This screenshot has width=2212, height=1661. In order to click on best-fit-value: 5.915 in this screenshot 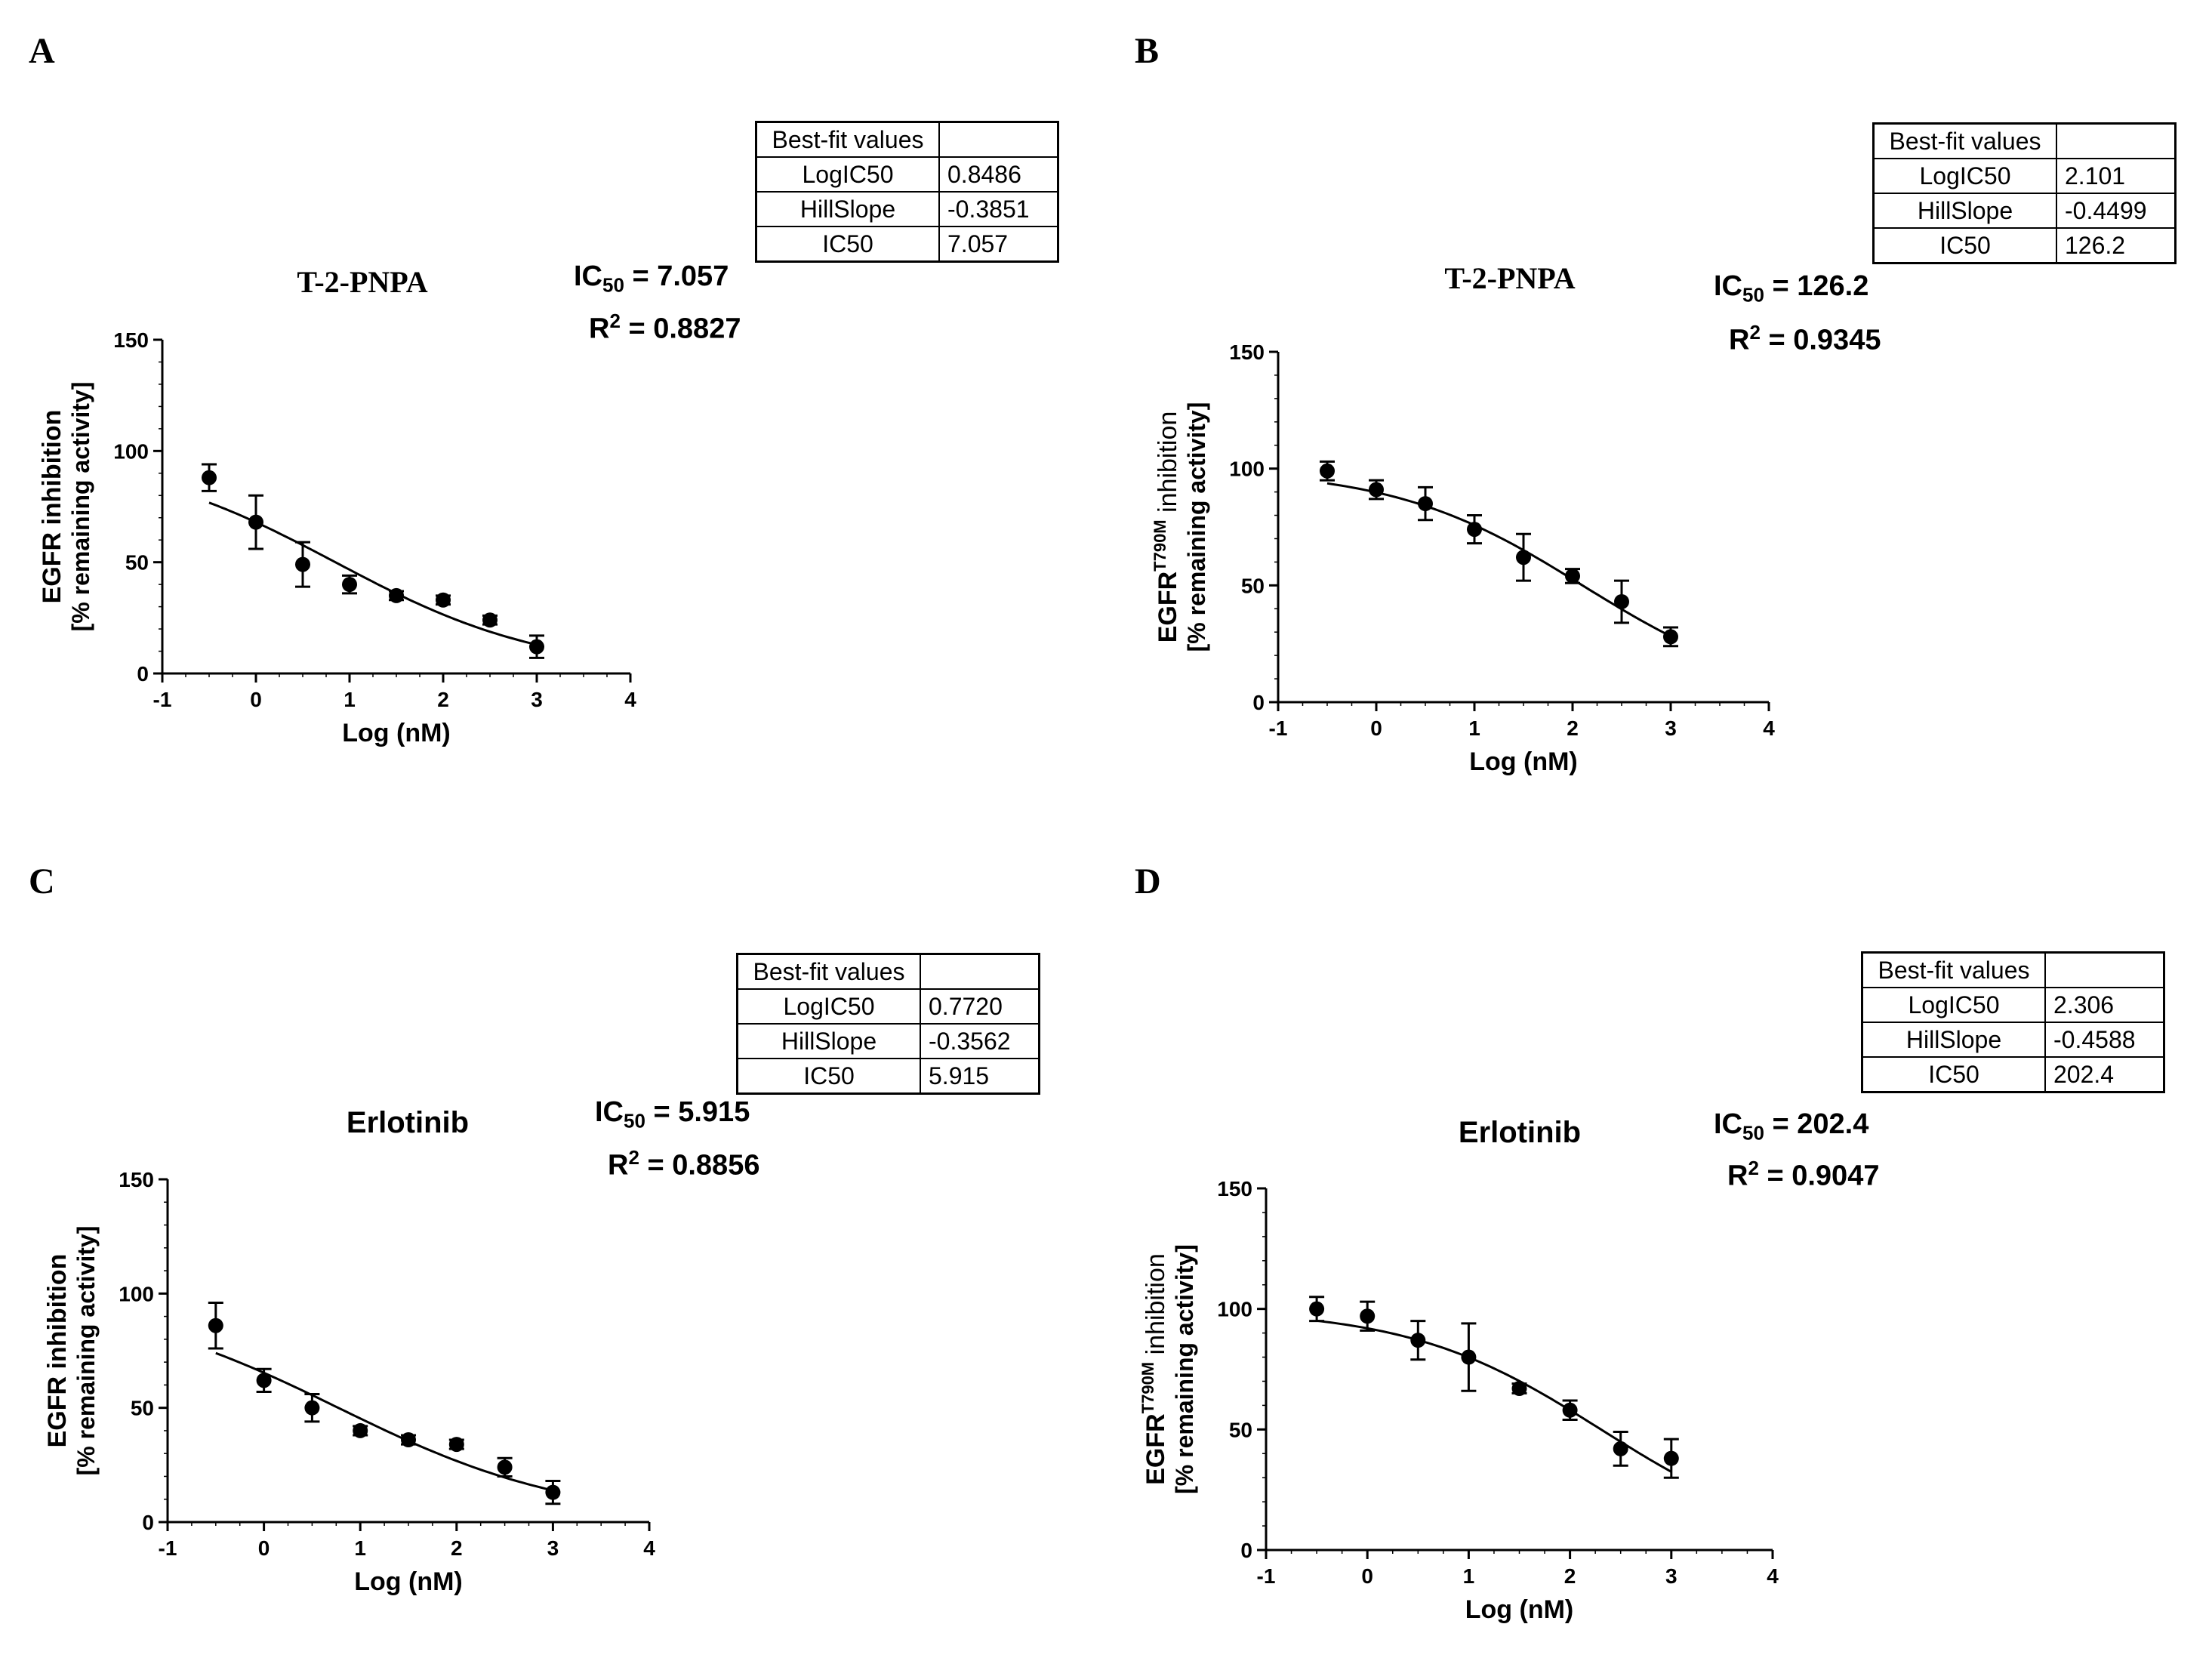, I will do `click(980, 1076)`.